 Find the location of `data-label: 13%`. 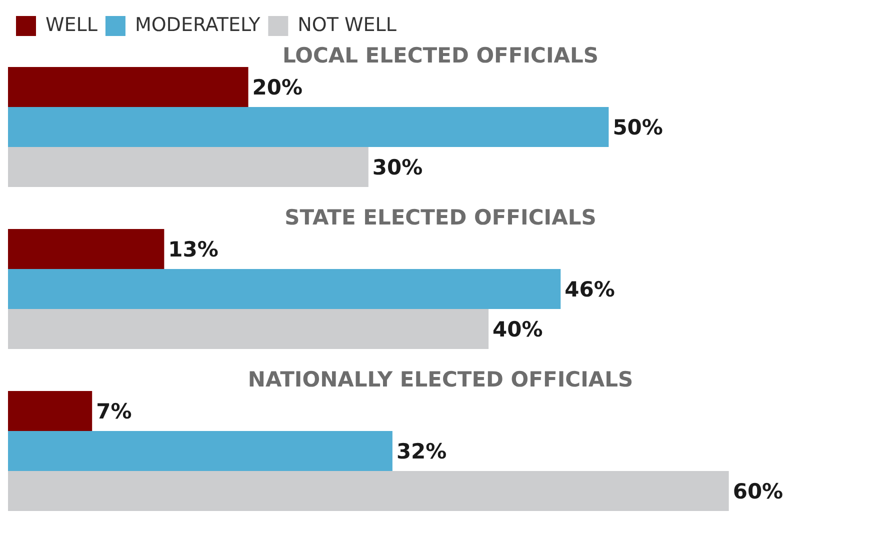

data-label: 13% is located at coordinates (193, 249).